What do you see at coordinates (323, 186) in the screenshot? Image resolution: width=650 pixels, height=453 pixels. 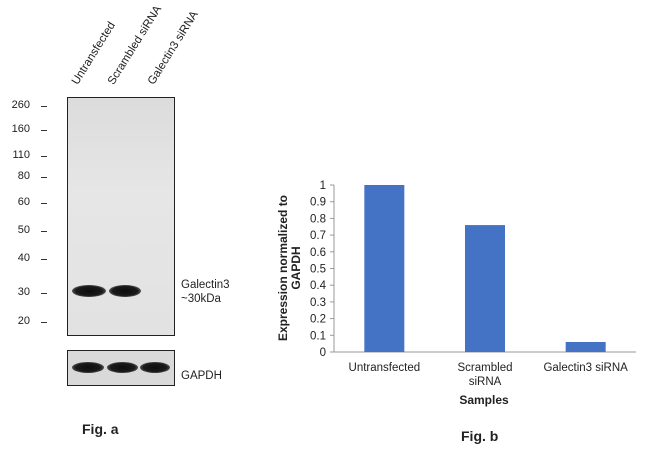 I see `y-tick-label-10: 1` at bounding box center [323, 186].